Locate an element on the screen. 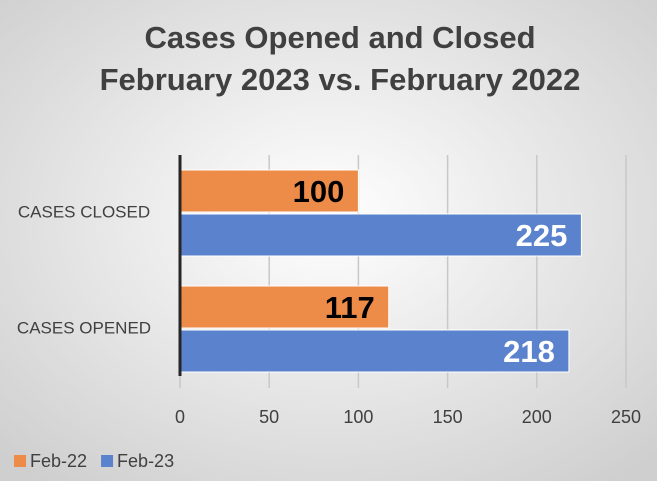  chart-title: February 2023 vs. February 2022 is located at coordinates (340, 79).